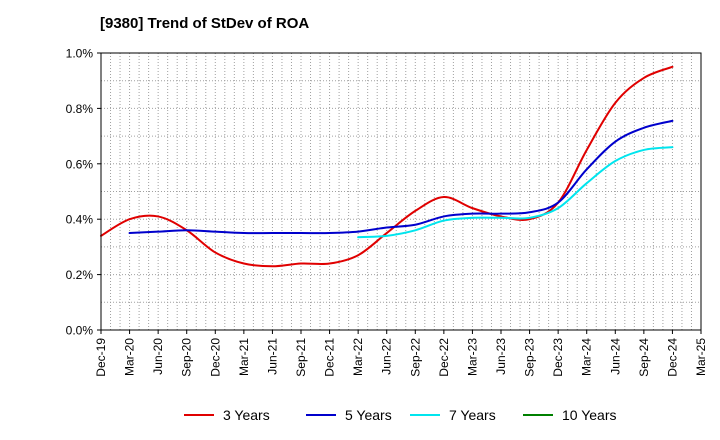 This screenshot has height=440, width=720. Describe the element at coordinates (701, 357) in the screenshot. I see `x-tick-label: Mar-25` at that location.